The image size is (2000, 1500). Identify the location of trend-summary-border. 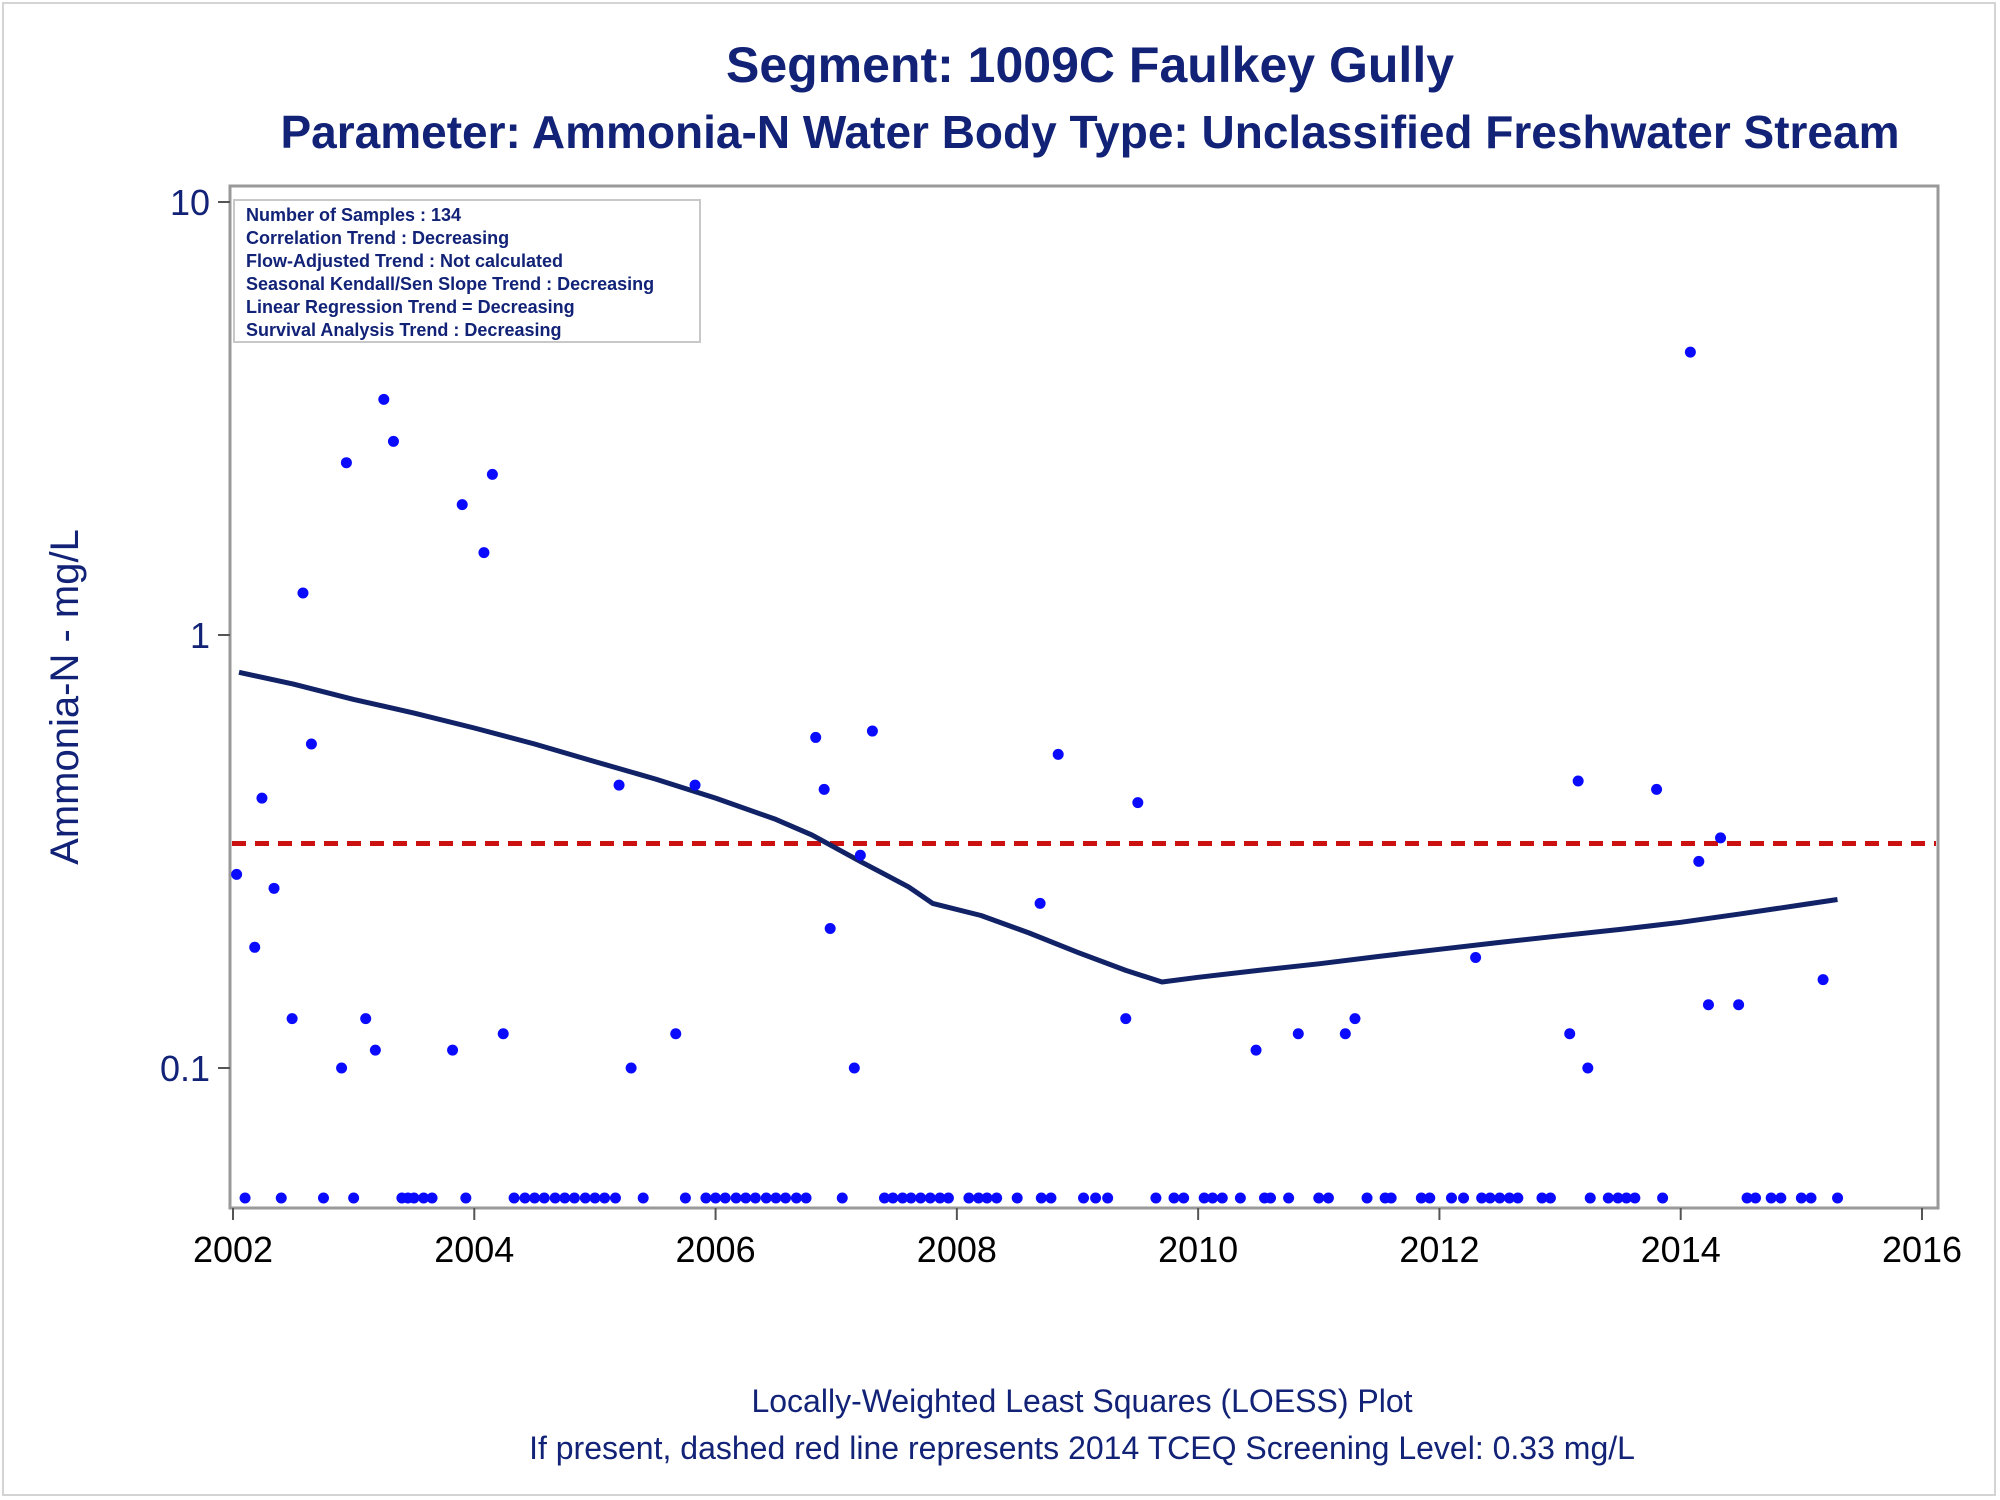
(467, 271).